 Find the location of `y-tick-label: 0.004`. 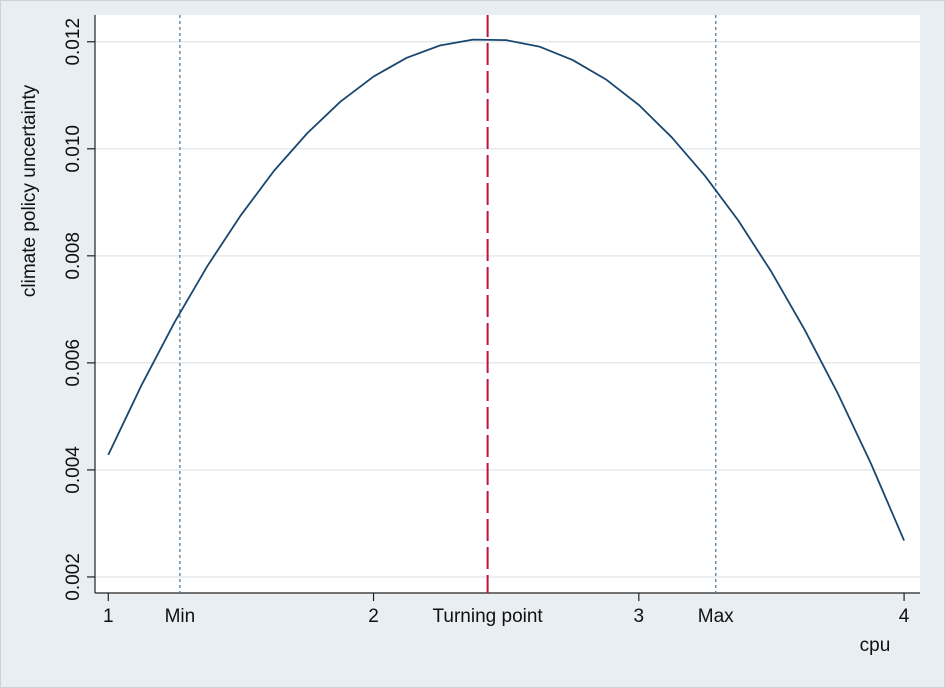

y-tick-label: 0.004 is located at coordinates (73, 470).